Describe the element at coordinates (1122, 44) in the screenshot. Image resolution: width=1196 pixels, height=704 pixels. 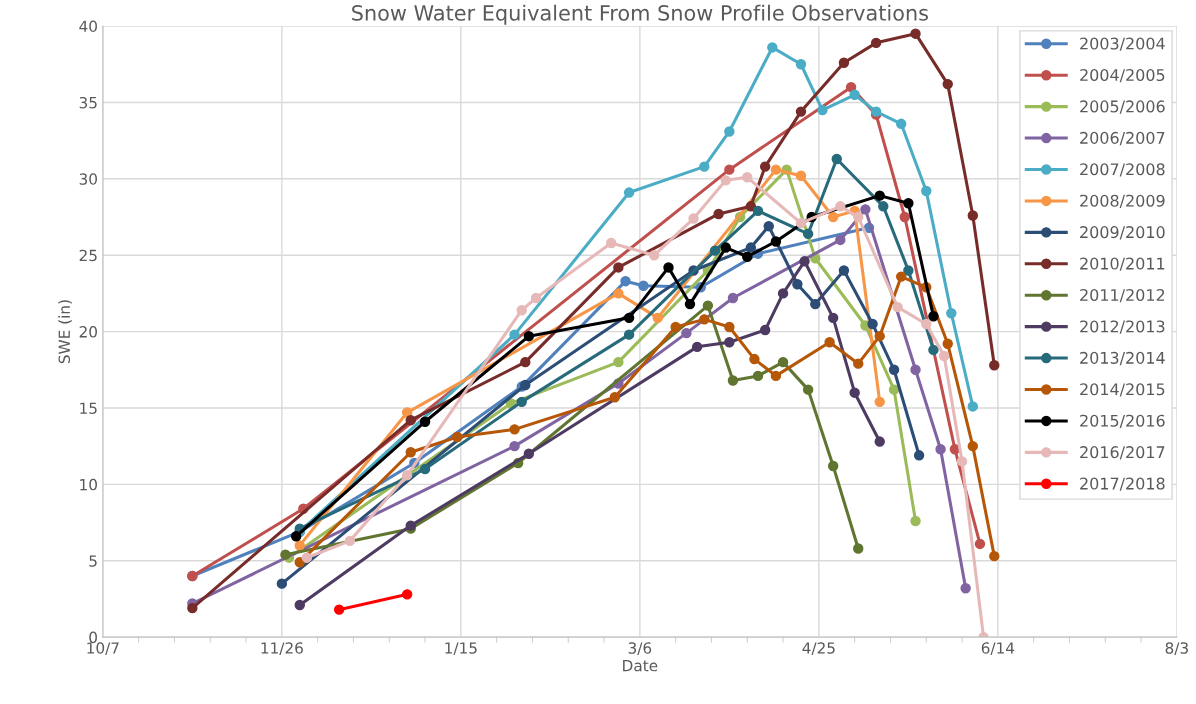
I see `legend-label: 2003/2004` at that location.